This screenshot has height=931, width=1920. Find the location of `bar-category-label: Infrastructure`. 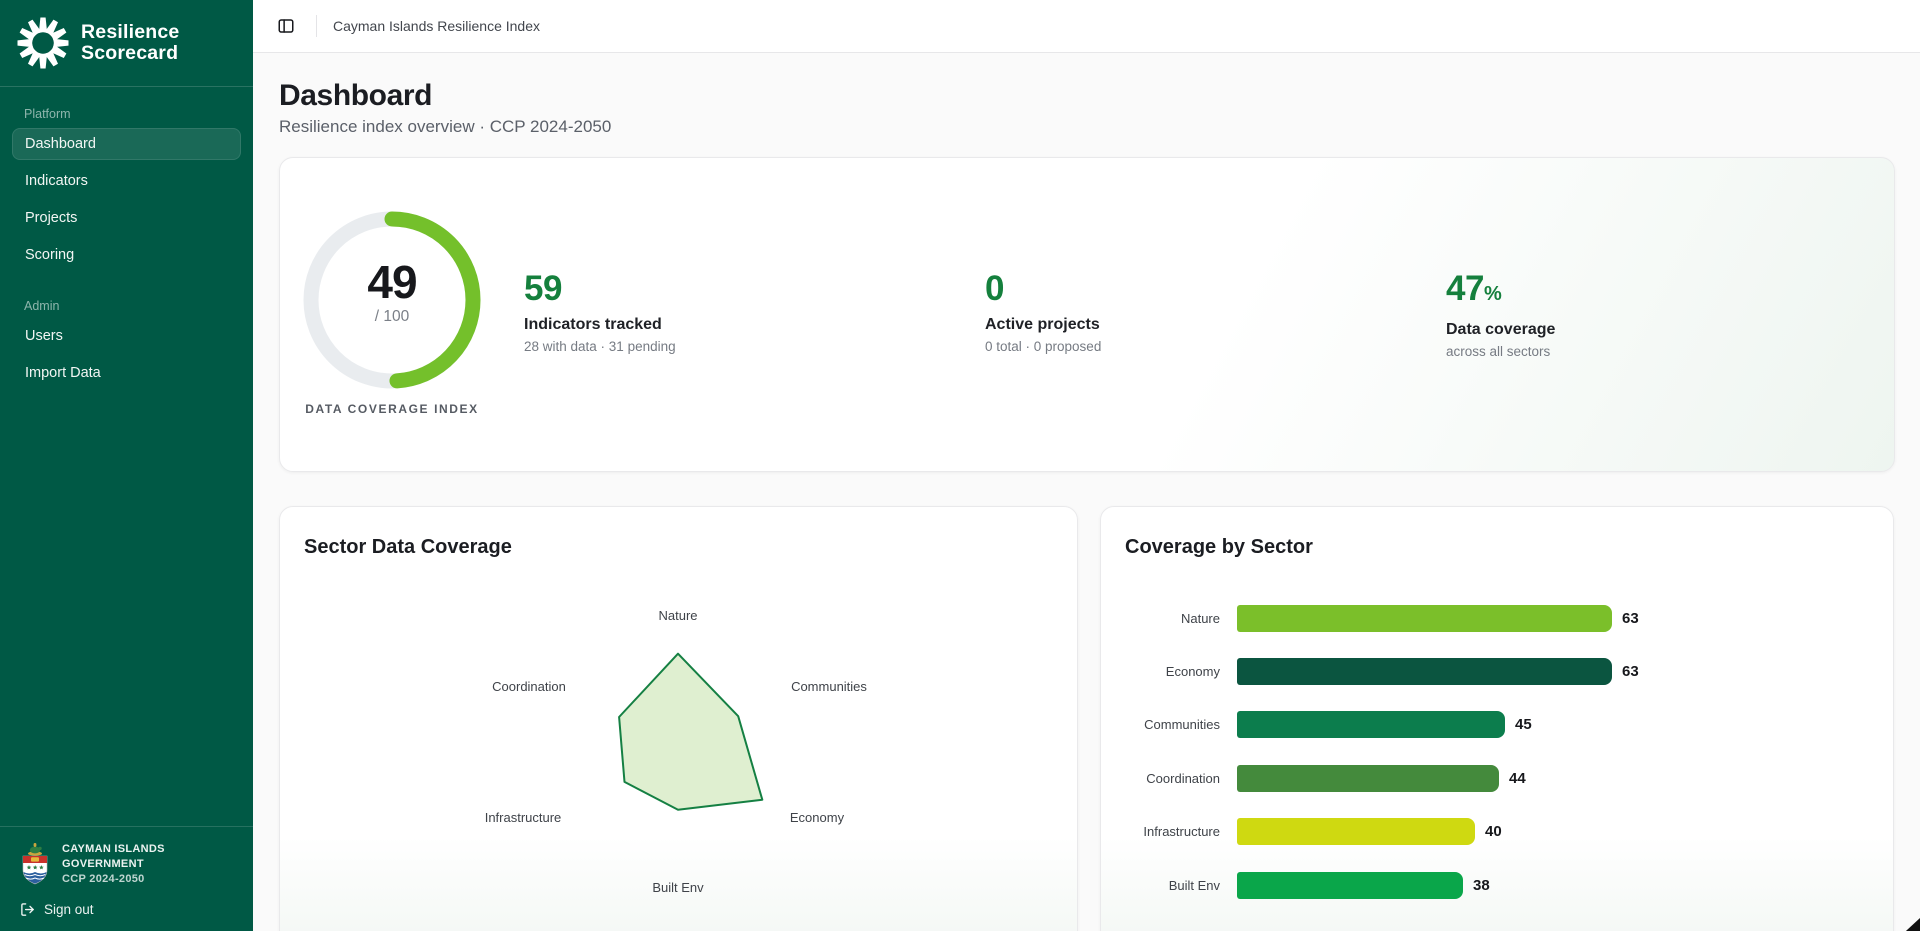

bar-category-label: Infrastructure is located at coordinates (1181, 832).